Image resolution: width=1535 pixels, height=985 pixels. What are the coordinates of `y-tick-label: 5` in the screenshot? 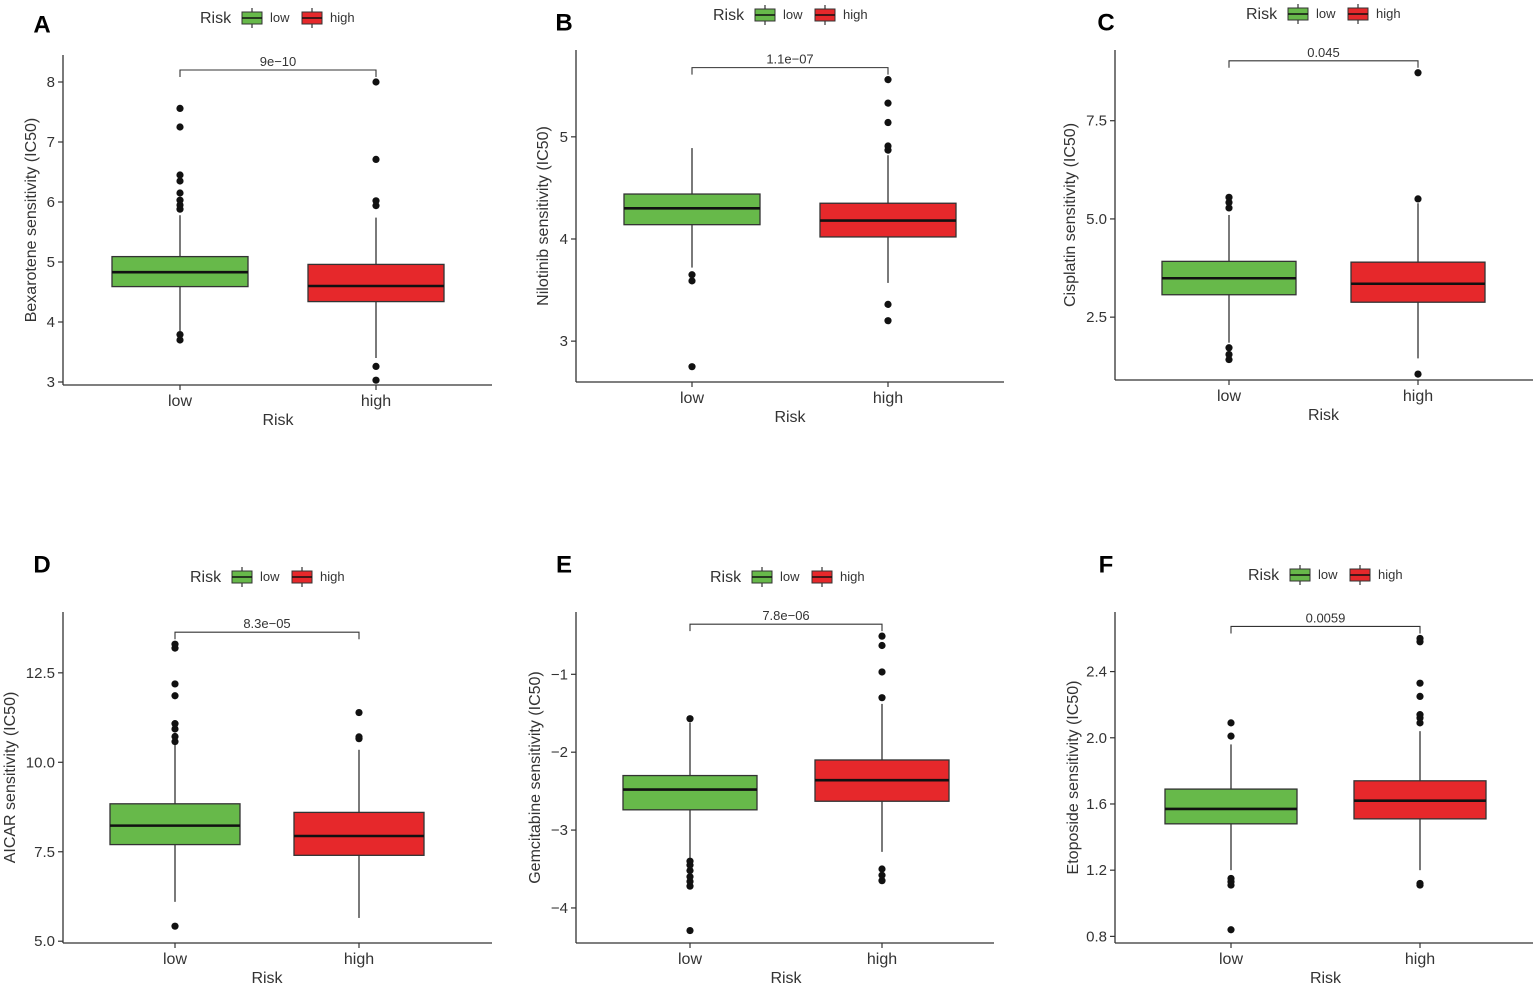 It's located at (51, 262).